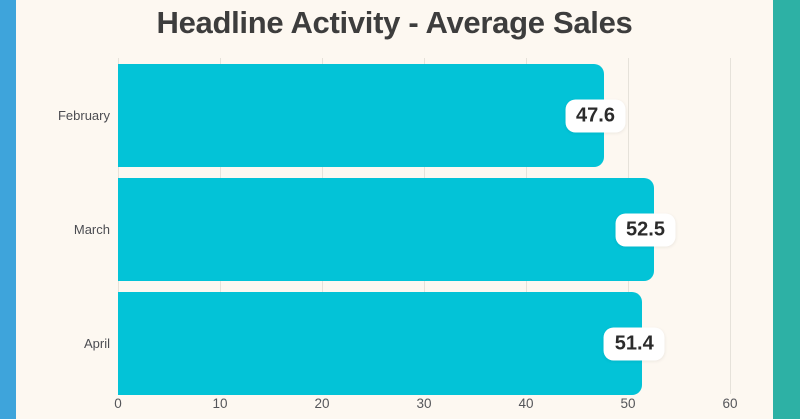  Describe the element at coordinates (628, 403) in the screenshot. I see `x-tick-label: 50` at that location.